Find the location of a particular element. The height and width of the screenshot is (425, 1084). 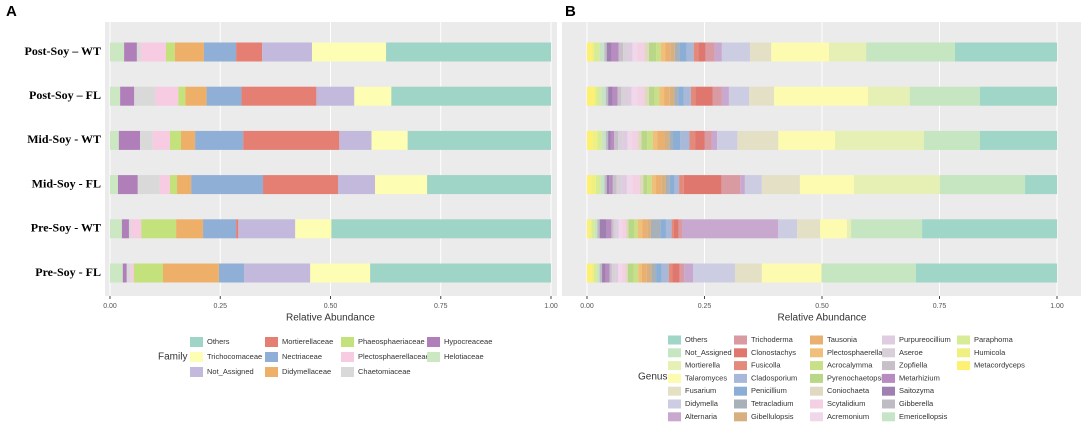

legend-label: Emericellopsis is located at coordinates (923, 416).